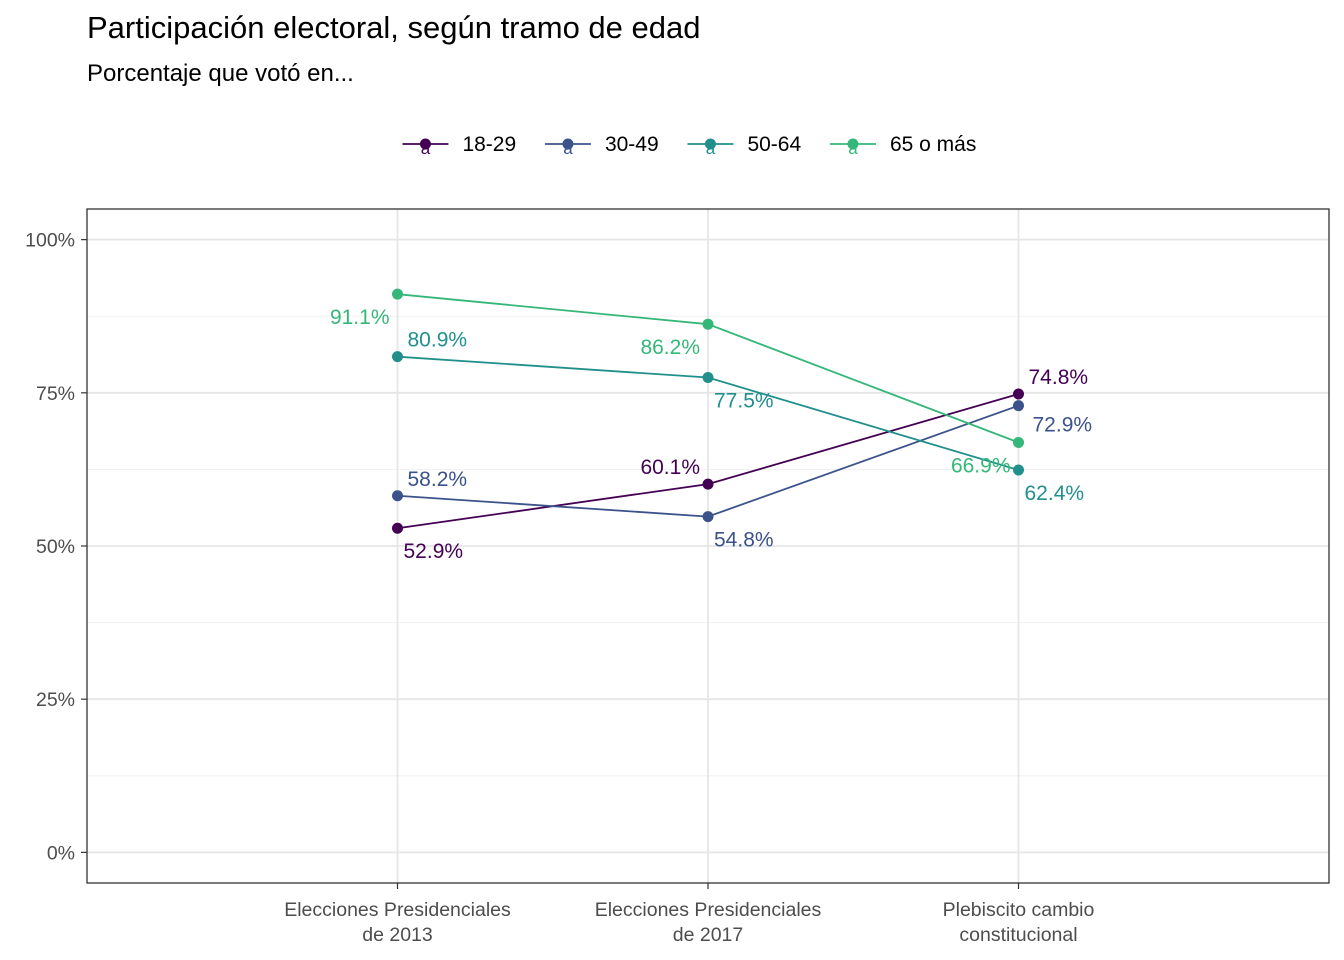 Image resolution: width=1344 pixels, height=960 pixels. I want to click on data-label: 91.1%, so click(360, 317).